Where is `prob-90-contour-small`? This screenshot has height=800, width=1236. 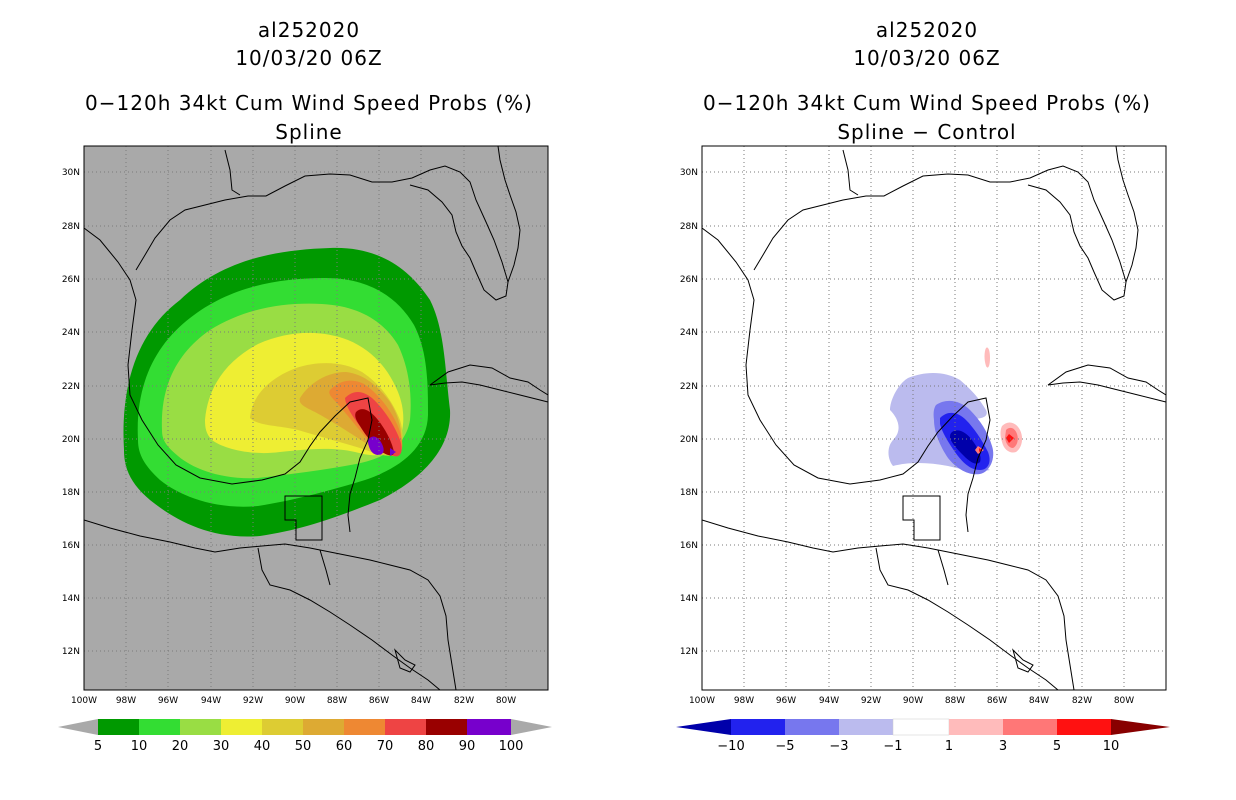
prob-90-contour-small is located at coordinates (393, 452).